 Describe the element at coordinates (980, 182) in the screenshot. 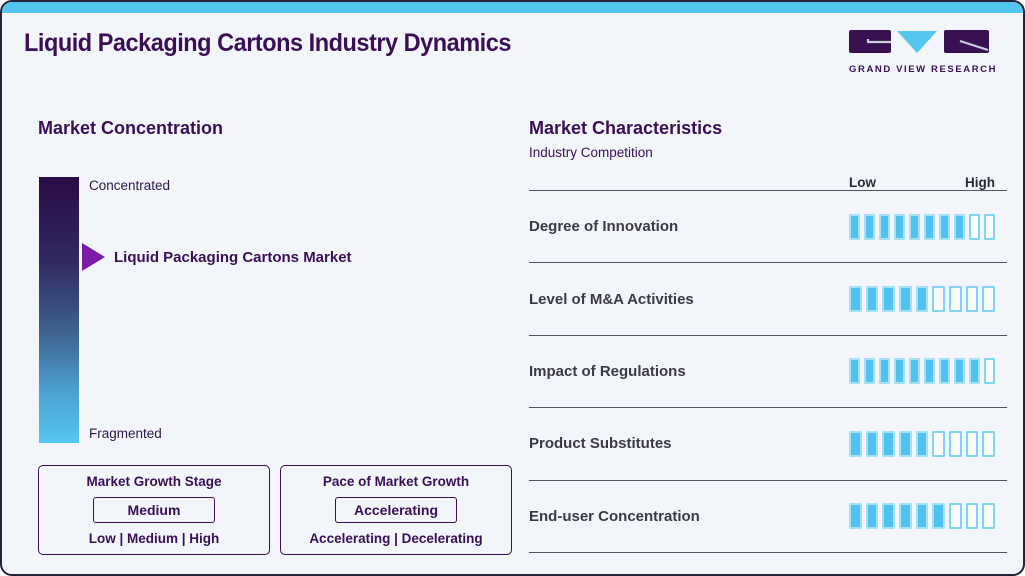

I see `scale-high-label: High` at that location.